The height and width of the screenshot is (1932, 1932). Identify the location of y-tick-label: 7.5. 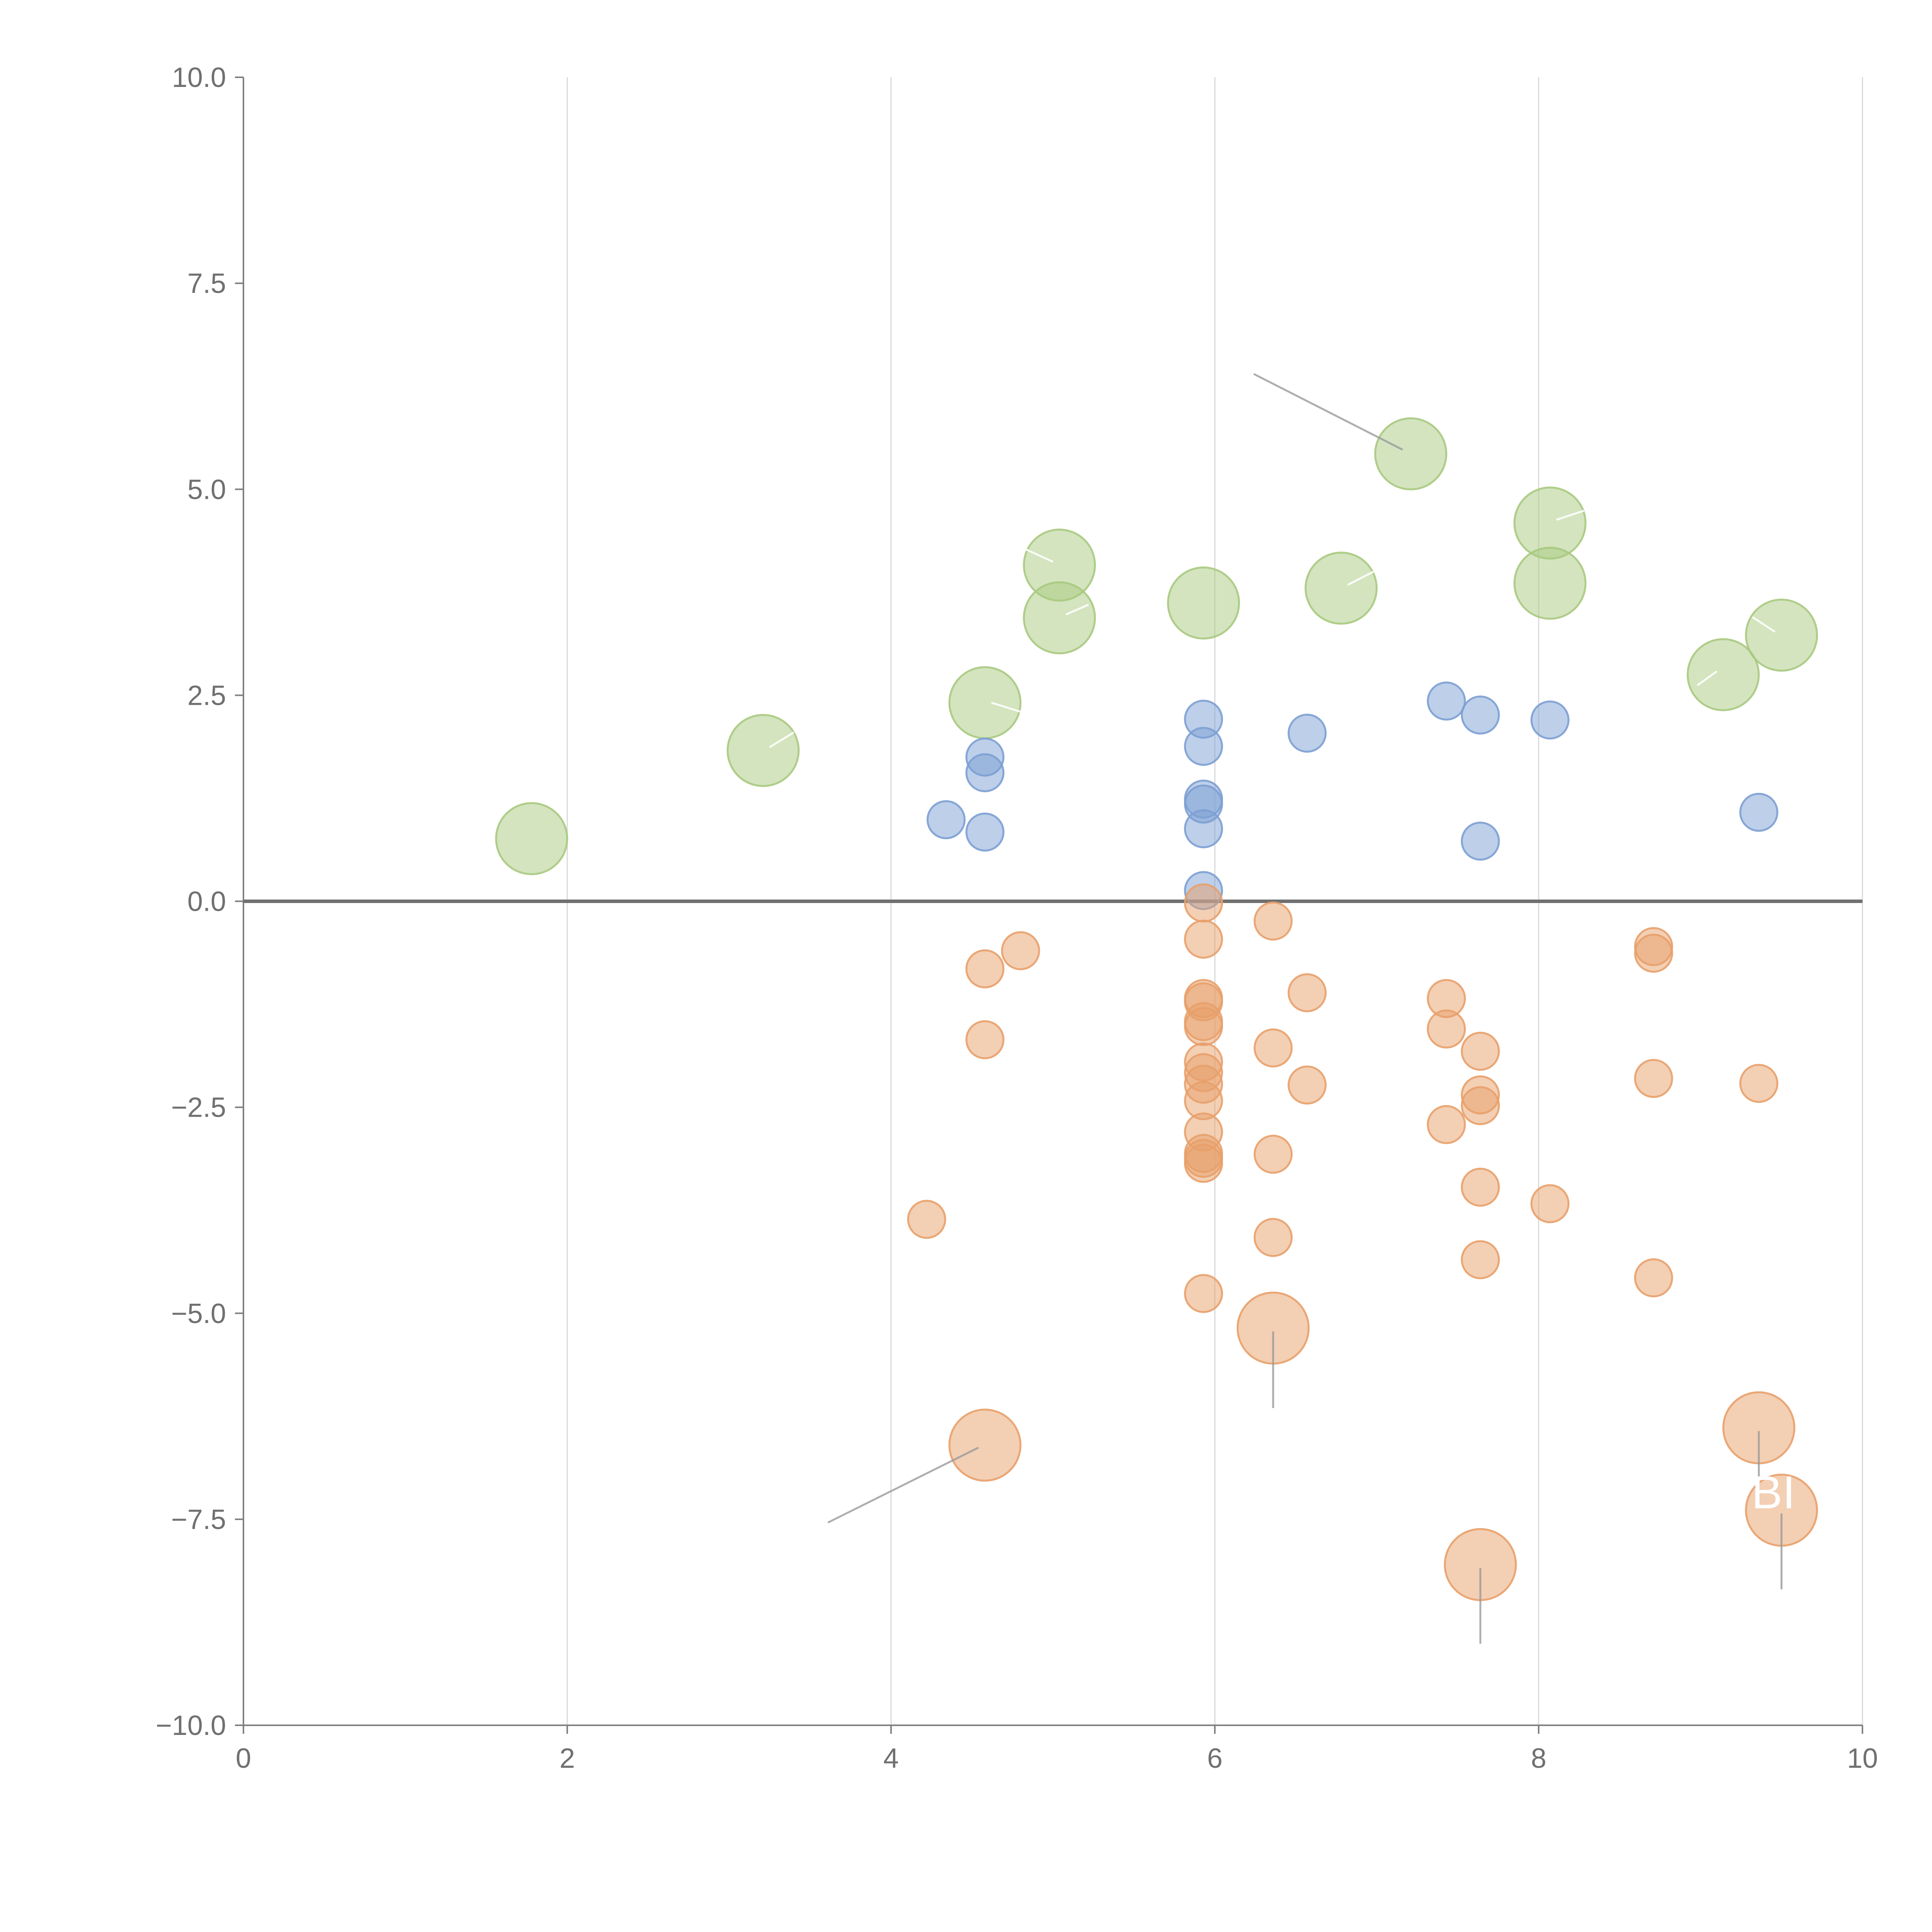
(207, 284).